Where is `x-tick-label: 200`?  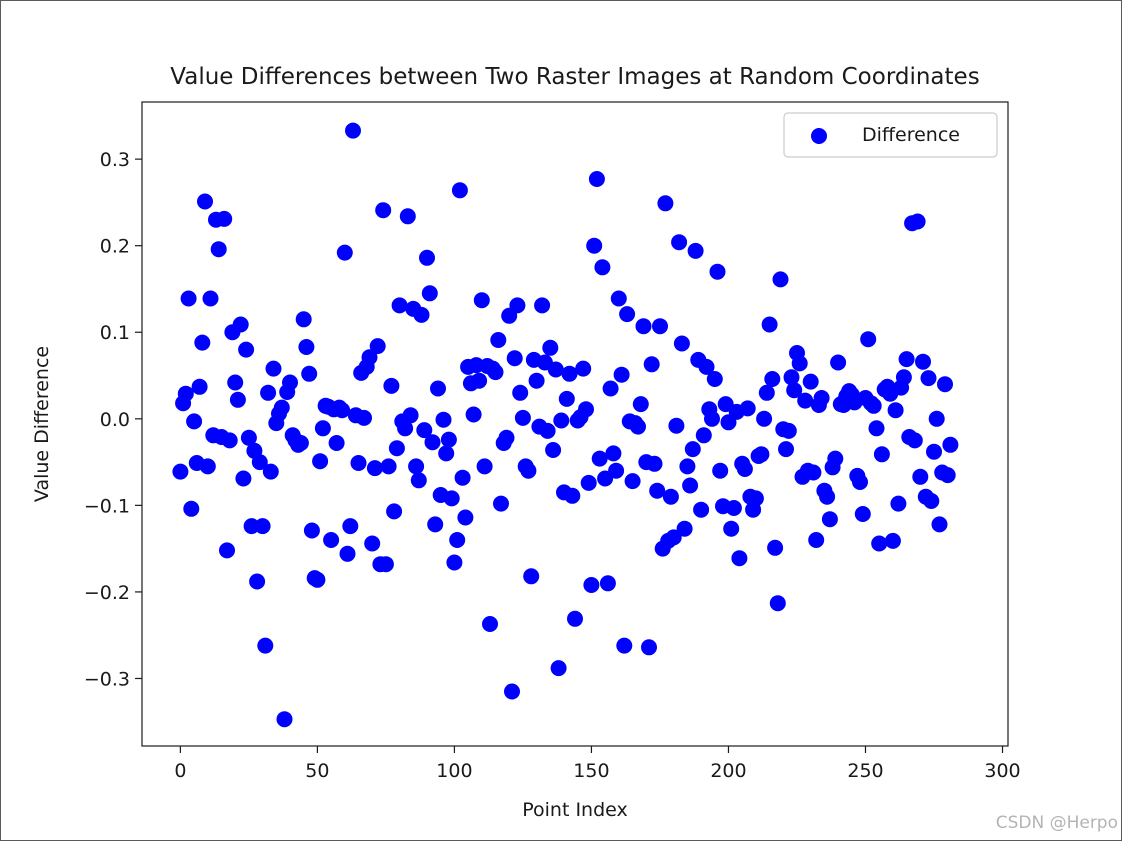
x-tick-label: 200 is located at coordinates (728, 771).